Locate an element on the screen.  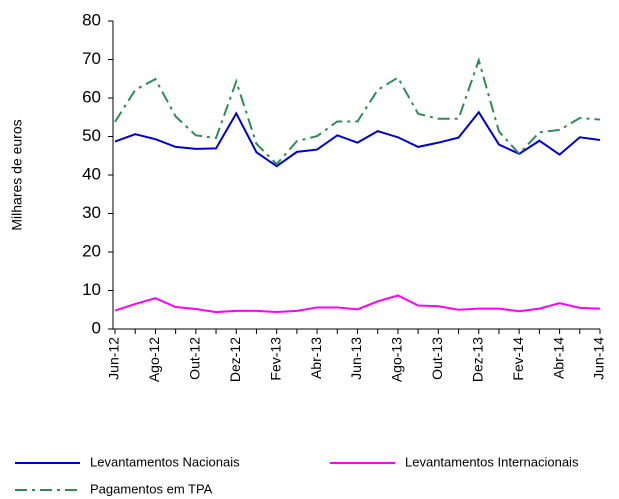
x-tick-label: Ago-12 is located at coordinates (154, 359).